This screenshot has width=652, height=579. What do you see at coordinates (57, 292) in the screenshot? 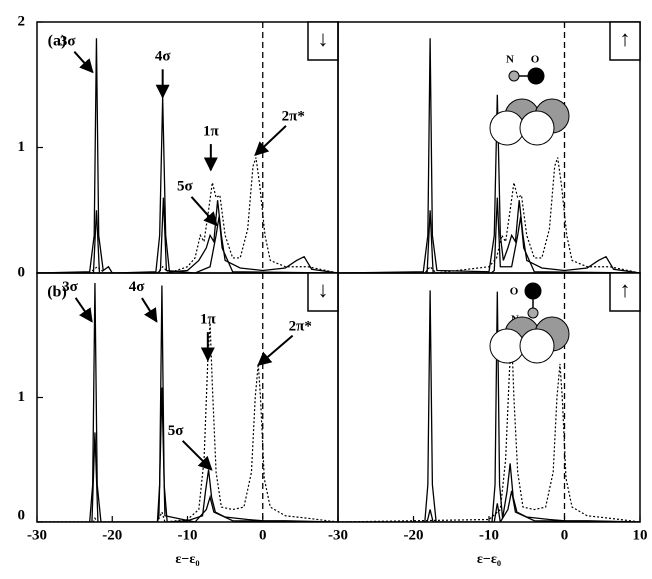
I see `panel-label: (b)` at bounding box center [57, 292].